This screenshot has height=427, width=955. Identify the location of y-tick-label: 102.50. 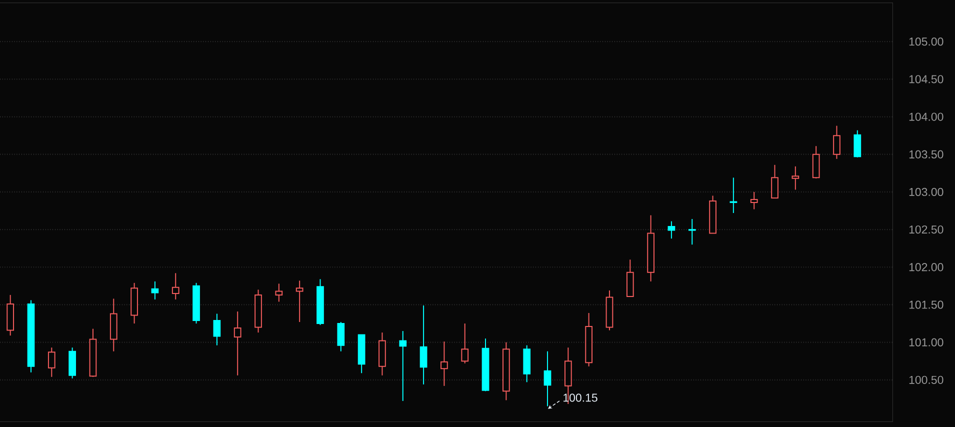
(926, 229).